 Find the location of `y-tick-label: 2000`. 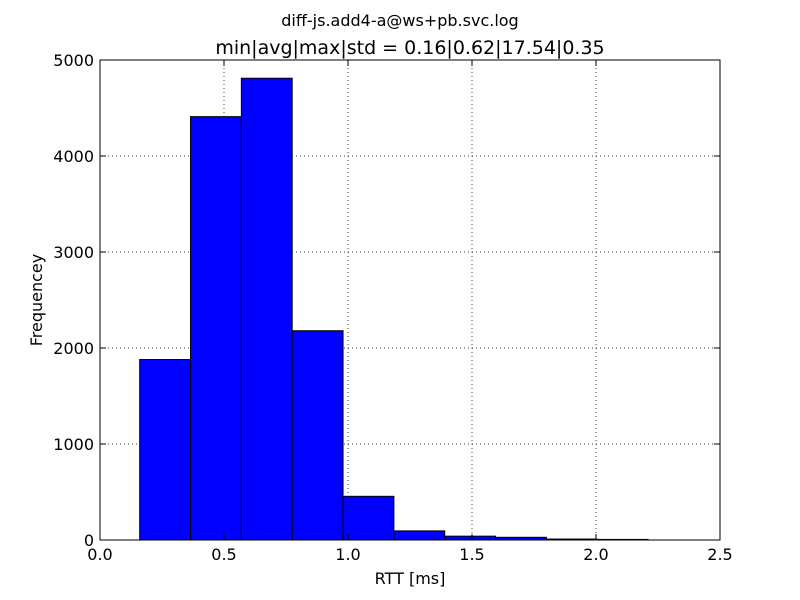

y-tick-label: 2000 is located at coordinates (73, 348).